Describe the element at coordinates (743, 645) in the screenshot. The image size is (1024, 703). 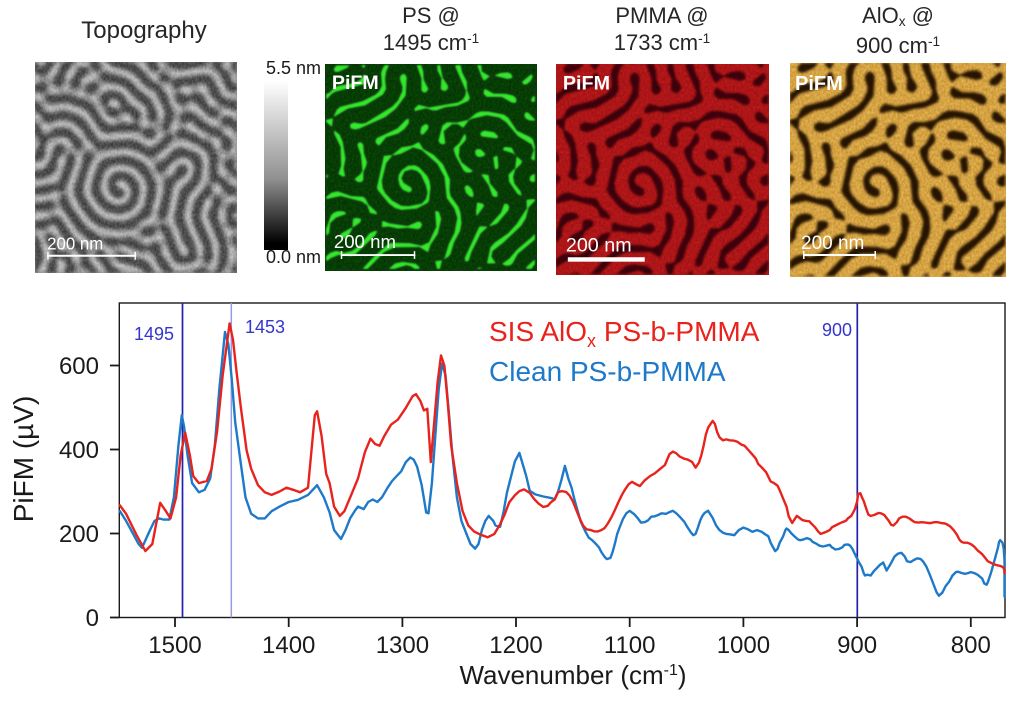
I see `svg-text: 1000` at that location.